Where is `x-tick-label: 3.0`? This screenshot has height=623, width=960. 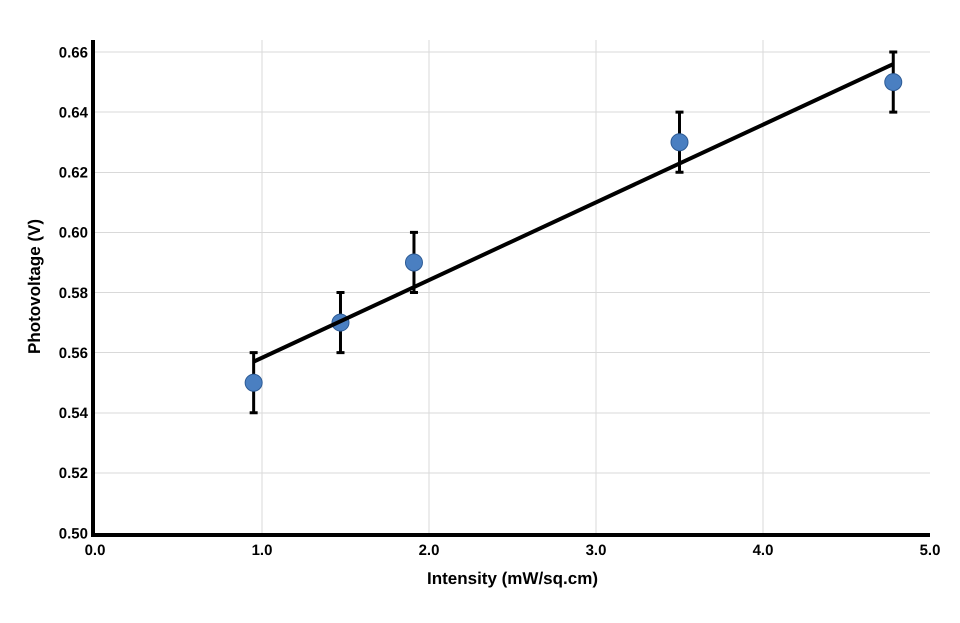 x-tick-label: 3.0 is located at coordinates (596, 550).